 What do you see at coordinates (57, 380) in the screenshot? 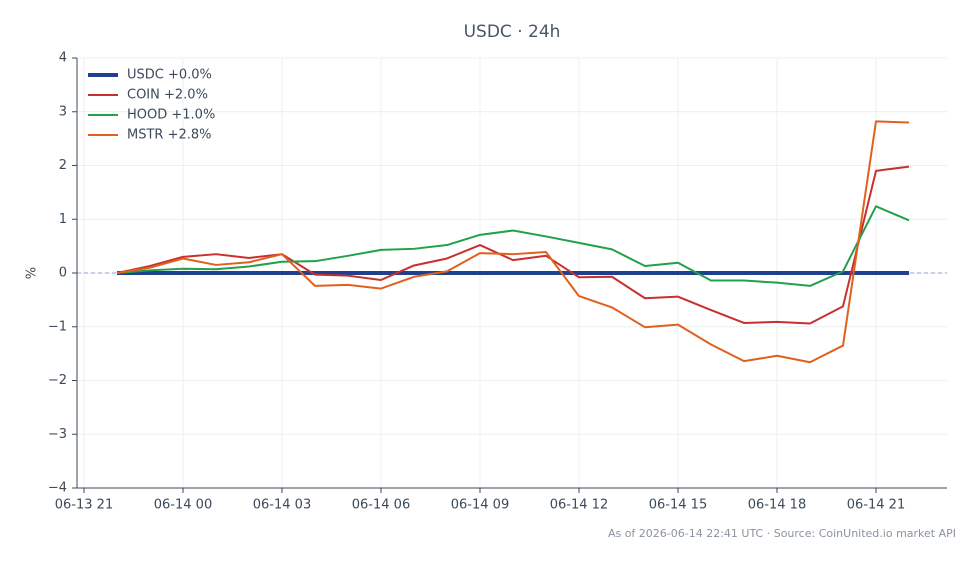
I see `y-tick-label: −2` at bounding box center [57, 380].